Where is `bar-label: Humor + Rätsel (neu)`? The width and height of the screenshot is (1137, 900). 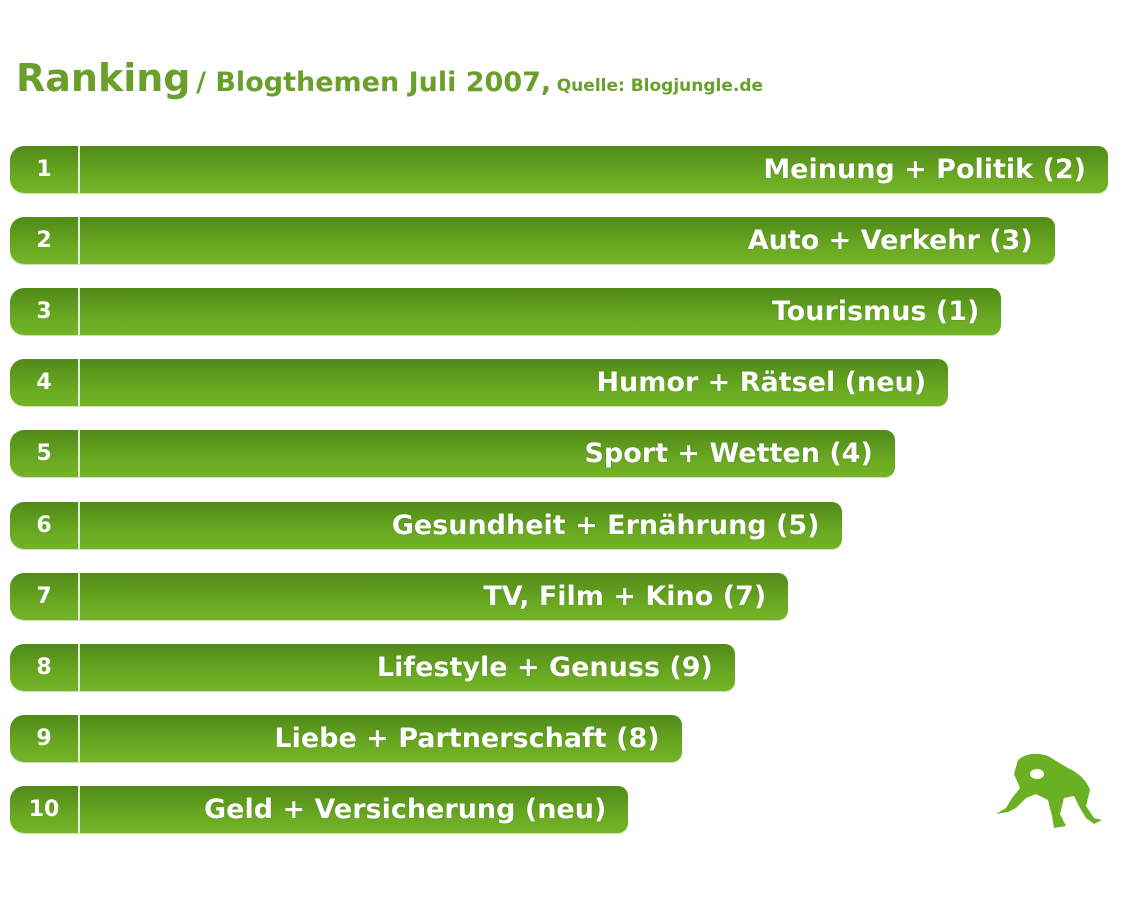 bar-label: Humor + Rätsel (neu) is located at coordinates (761, 383).